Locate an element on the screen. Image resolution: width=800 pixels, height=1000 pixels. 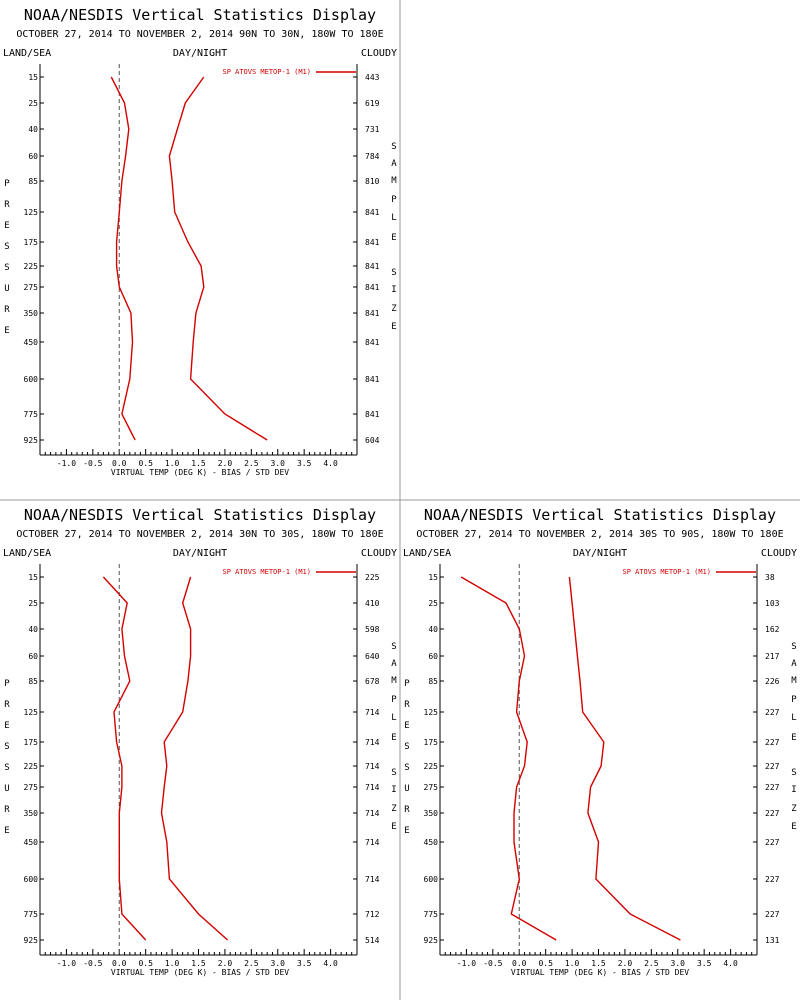
sample-size-label: 225 is located at coordinates (372, 577).